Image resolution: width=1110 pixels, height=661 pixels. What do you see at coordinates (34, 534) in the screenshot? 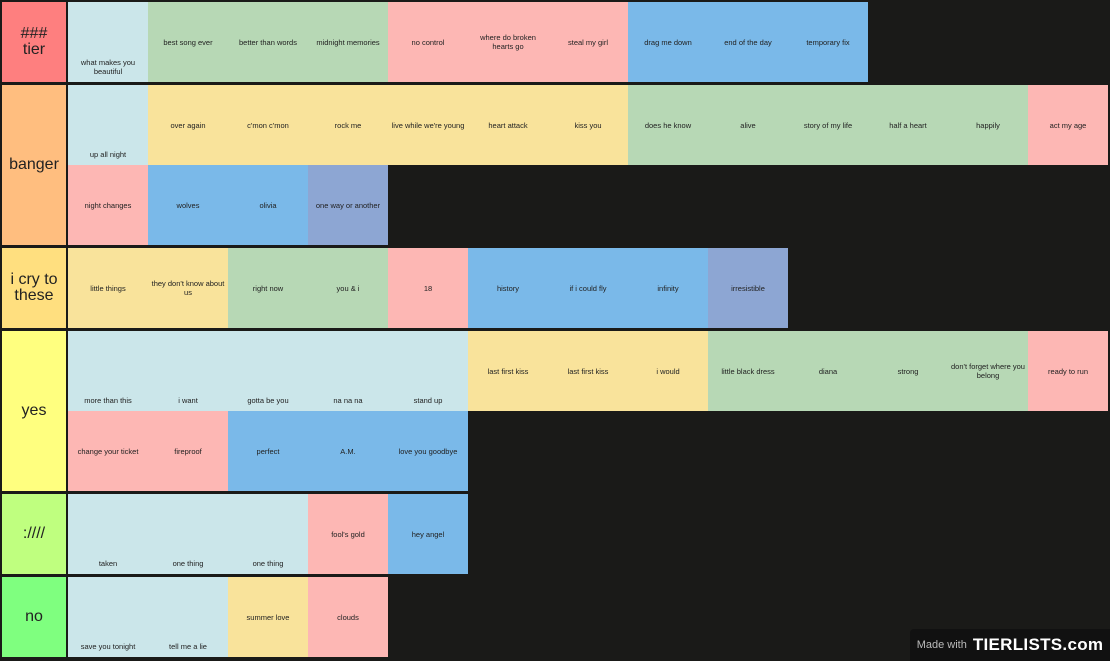
I see `tier-label: :////` at bounding box center [34, 534].